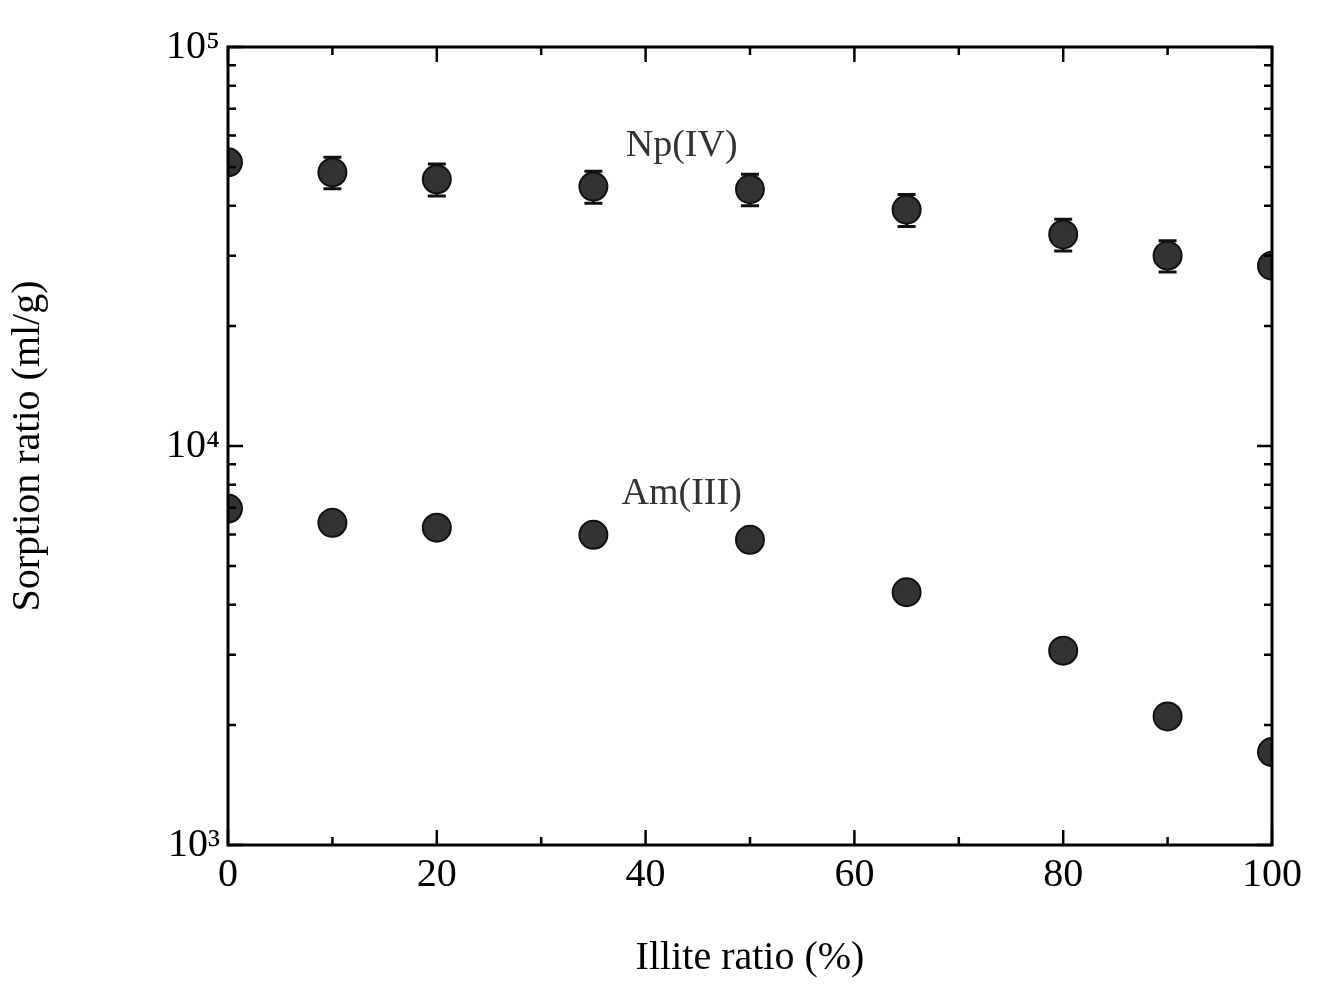 This screenshot has height=986, width=1319. What do you see at coordinates (750, 955) in the screenshot?
I see `x-axis-title: Illite ratio (%)` at bounding box center [750, 955].